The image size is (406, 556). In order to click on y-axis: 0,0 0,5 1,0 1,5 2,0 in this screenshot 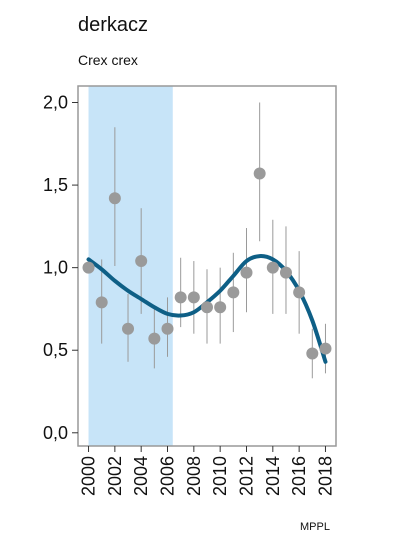, I will do `click(60, 268)`.